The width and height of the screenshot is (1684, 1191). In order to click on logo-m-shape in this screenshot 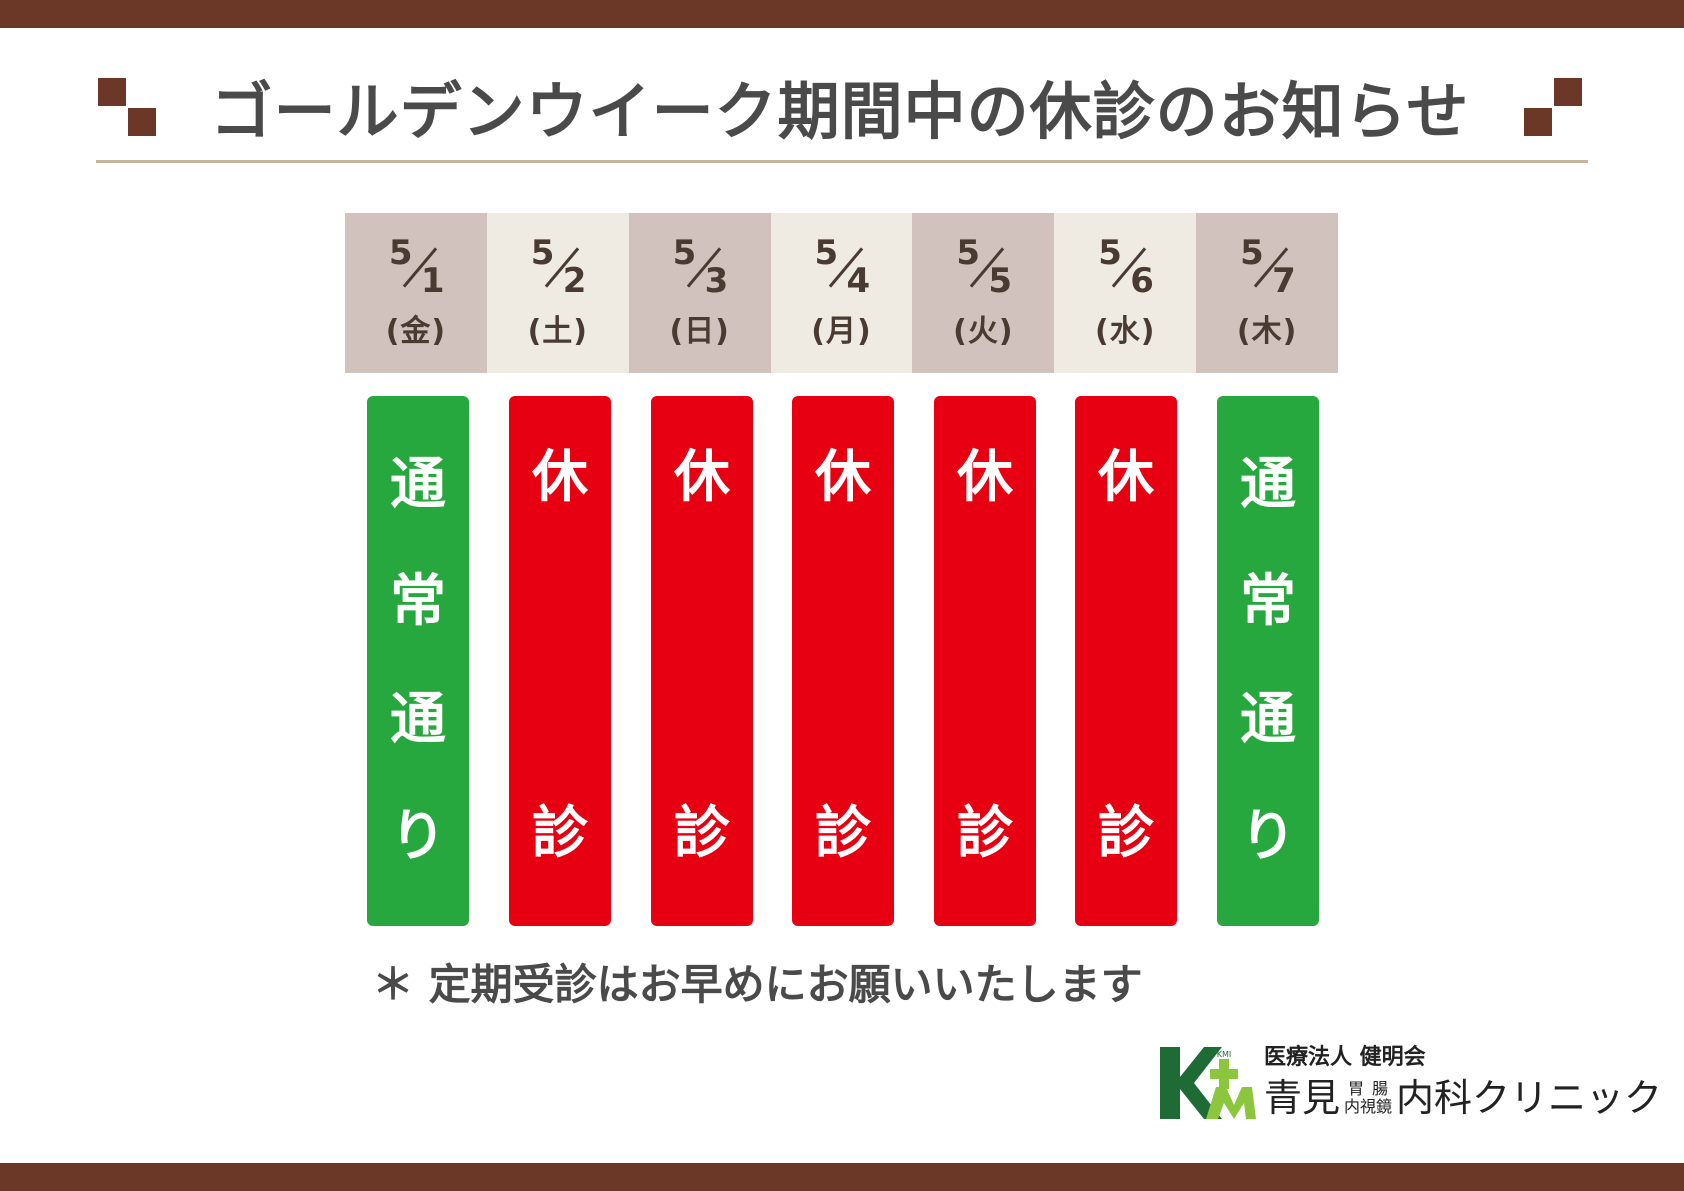, I will do `click(1231, 1103)`.